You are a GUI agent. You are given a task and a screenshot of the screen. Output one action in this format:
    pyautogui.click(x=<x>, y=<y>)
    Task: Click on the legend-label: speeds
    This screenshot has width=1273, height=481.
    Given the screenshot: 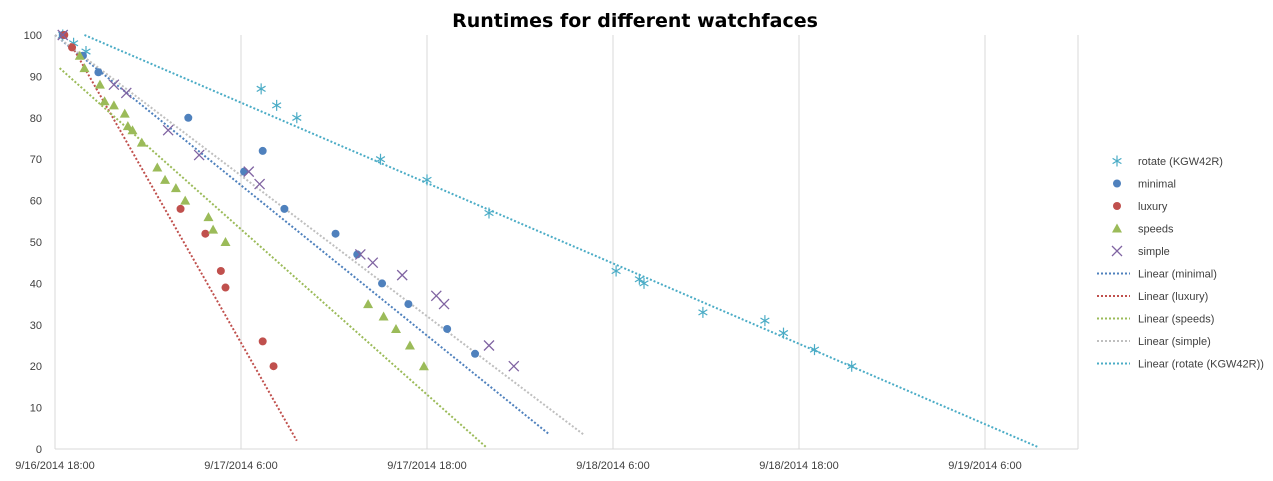 What is the action you would take?
    pyautogui.click(x=1156, y=230)
    